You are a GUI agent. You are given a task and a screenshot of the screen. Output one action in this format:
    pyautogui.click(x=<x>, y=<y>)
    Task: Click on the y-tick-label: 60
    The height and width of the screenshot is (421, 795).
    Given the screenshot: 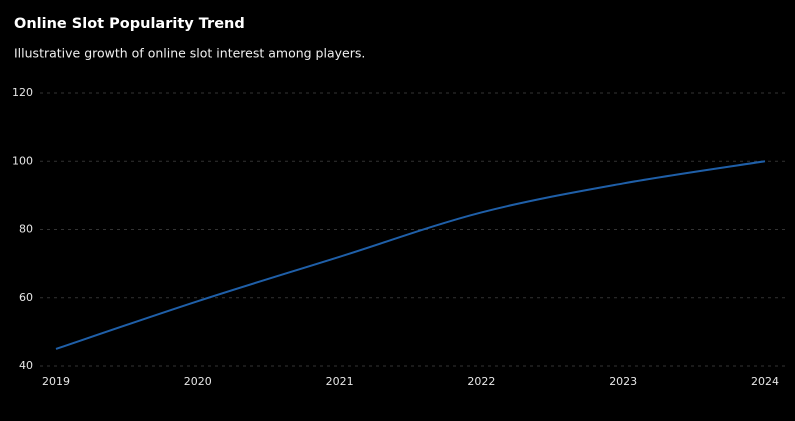 What is the action you would take?
    pyautogui.click(x=26, y=297)
    